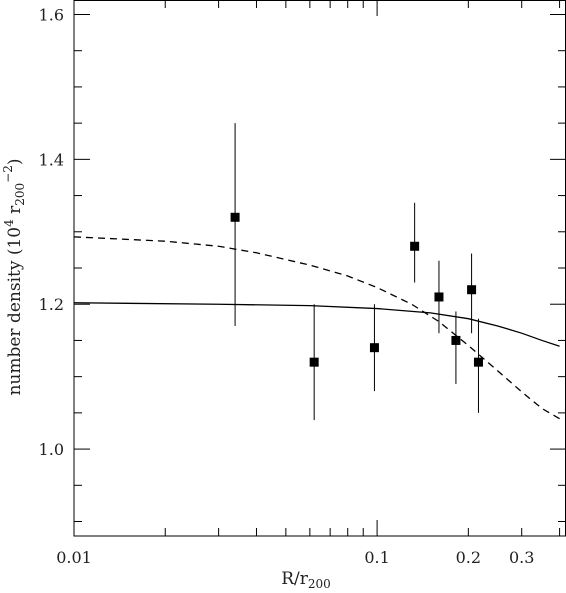  What do you see at coordinates (15, 161) in the screenshot?
I see `y-axis-label-post: )` at bounding box center [15, 161].